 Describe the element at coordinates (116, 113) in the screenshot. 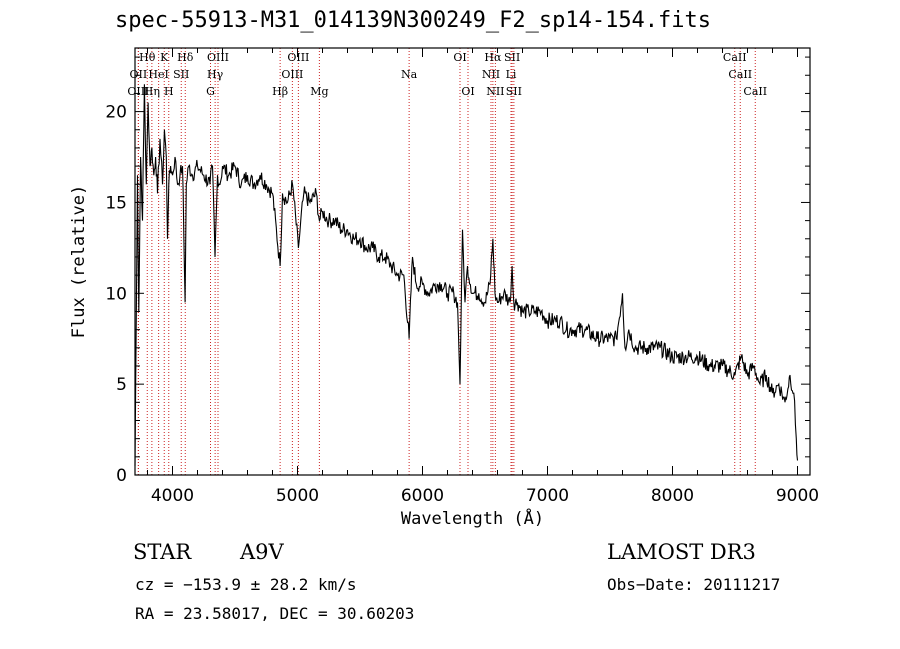

I see `y-tick-label: 20` at that location.